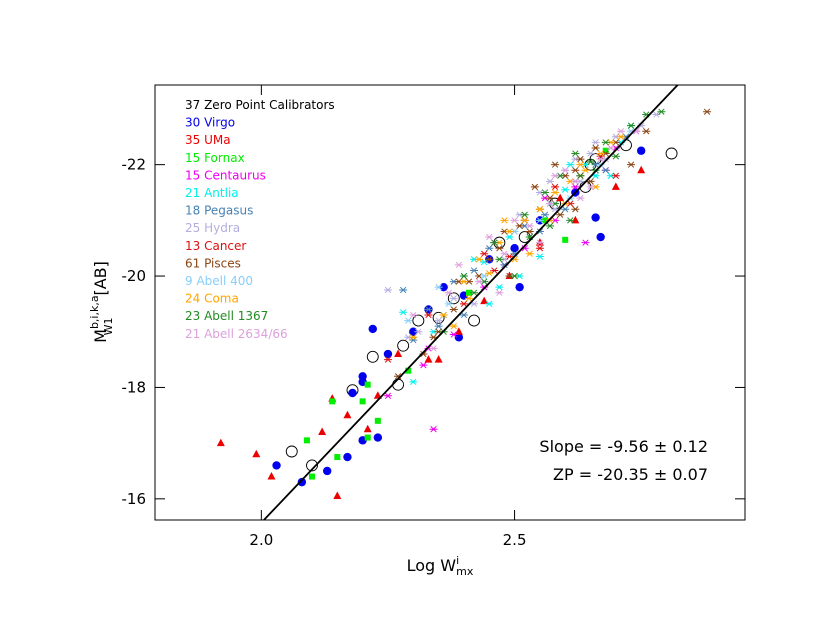  I want to click on legend-entry: 15 Centaurus, so click(225, 175).